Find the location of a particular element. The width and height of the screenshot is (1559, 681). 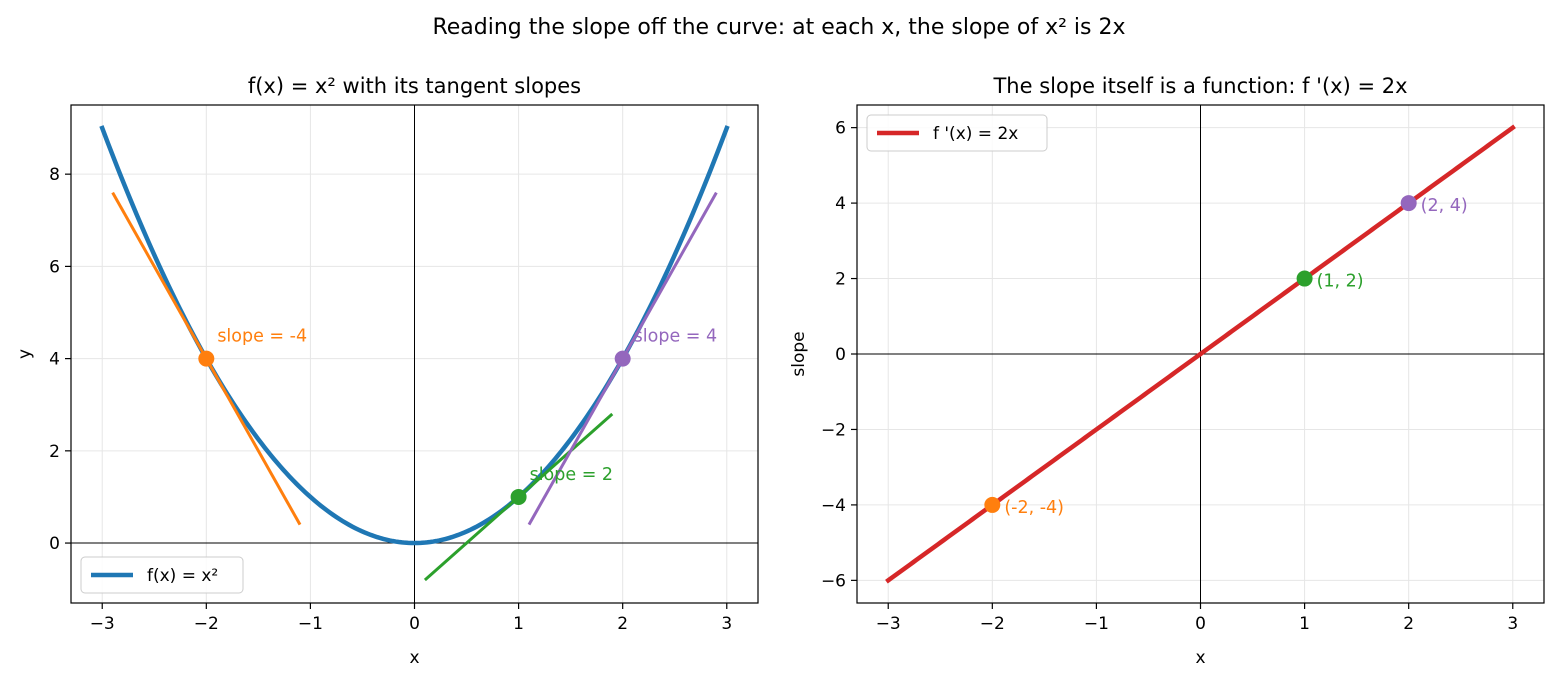

y-tick-label: −4 is located at coordinates (833, 506).